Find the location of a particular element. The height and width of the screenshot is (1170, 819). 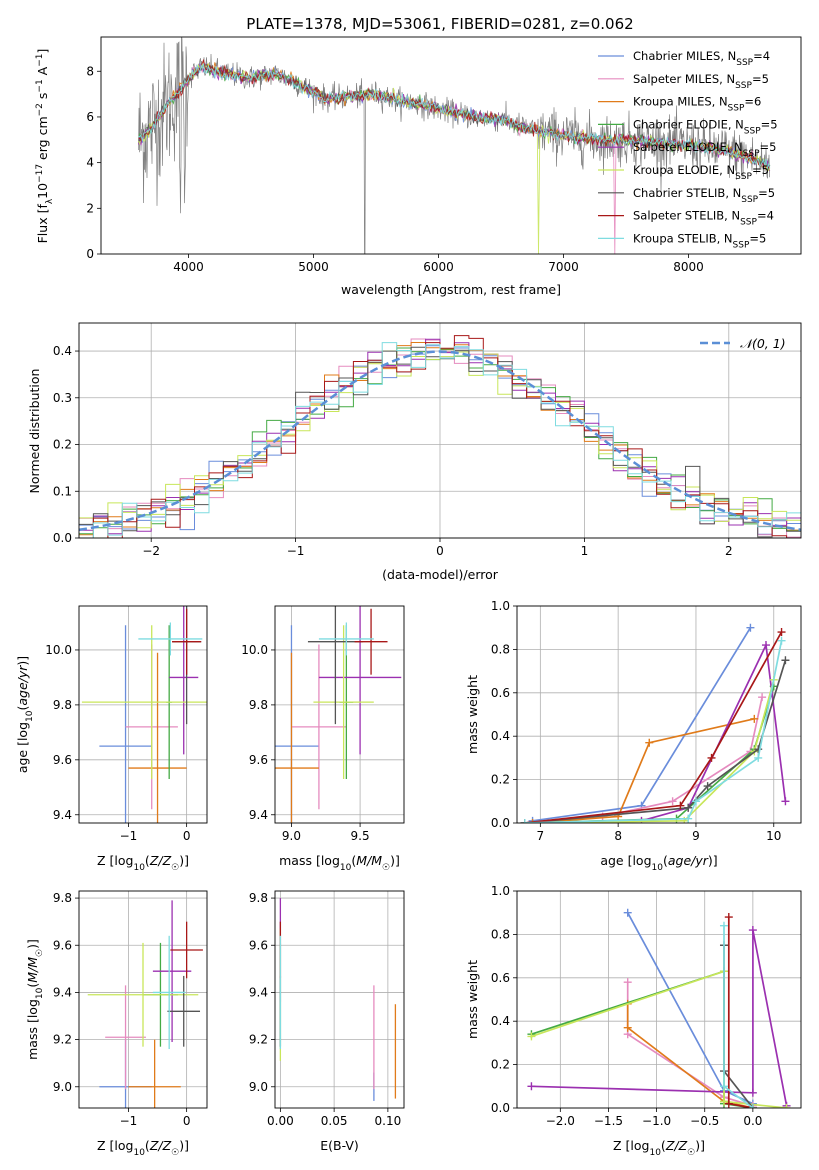

age-weight-plot-area is located at coordinates (655, 723).